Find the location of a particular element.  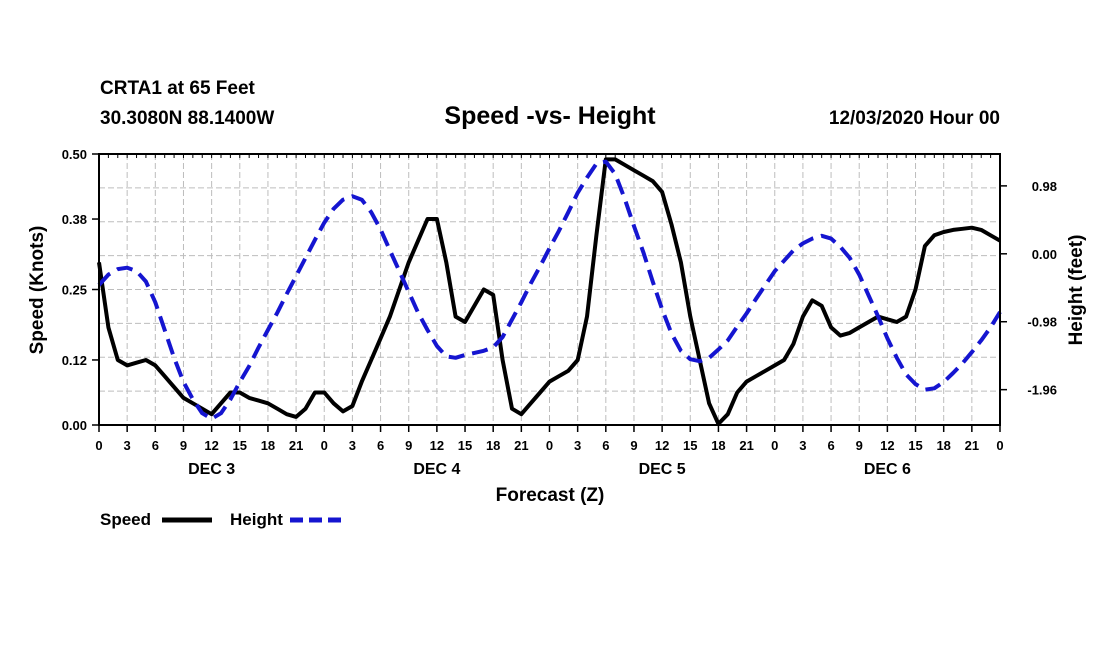

y2-axis-label: Height (feet) is located at coordinates (1076, 290).